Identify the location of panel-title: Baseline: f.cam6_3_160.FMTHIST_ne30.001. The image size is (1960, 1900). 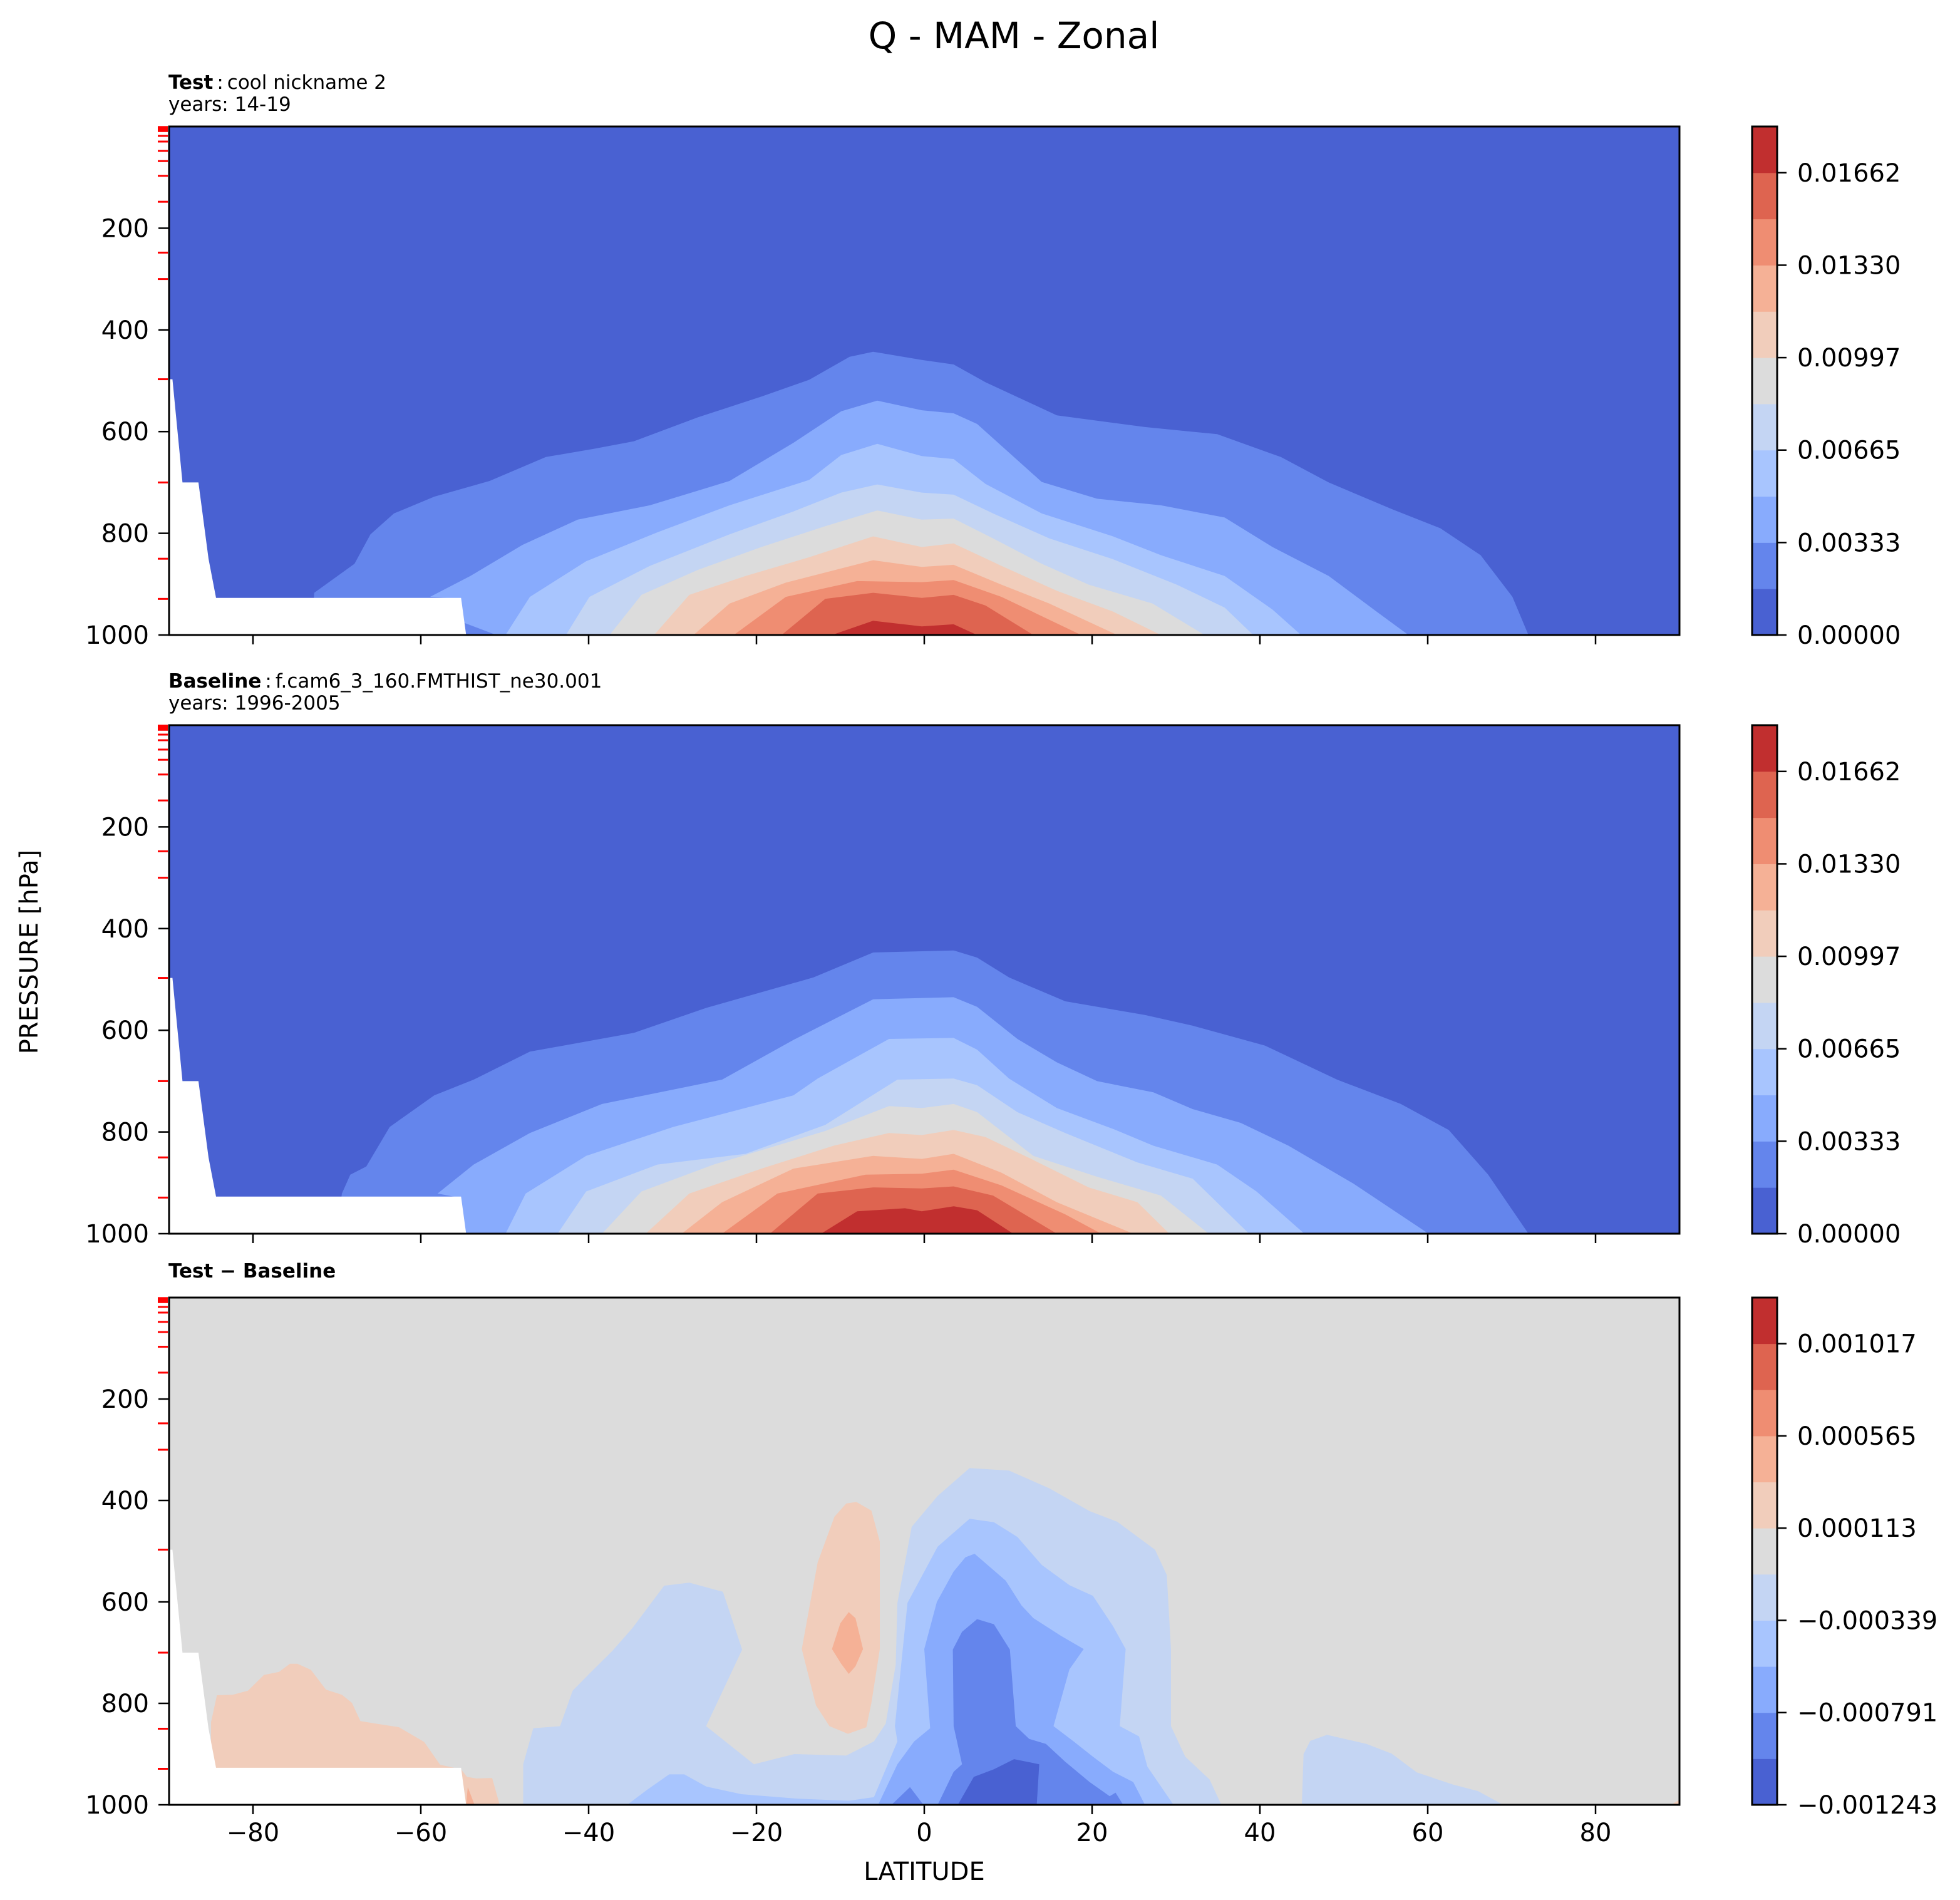
(385, 681).